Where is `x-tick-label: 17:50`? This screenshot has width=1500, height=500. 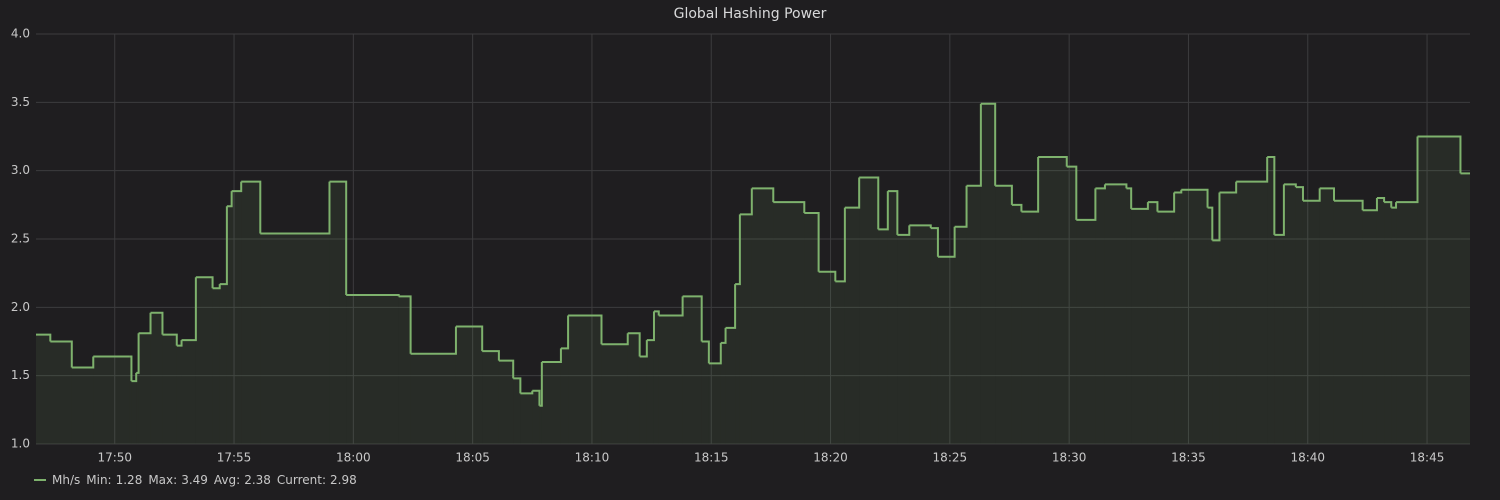 x-tick-label: 17:50 is located at coordinates (114, 458).